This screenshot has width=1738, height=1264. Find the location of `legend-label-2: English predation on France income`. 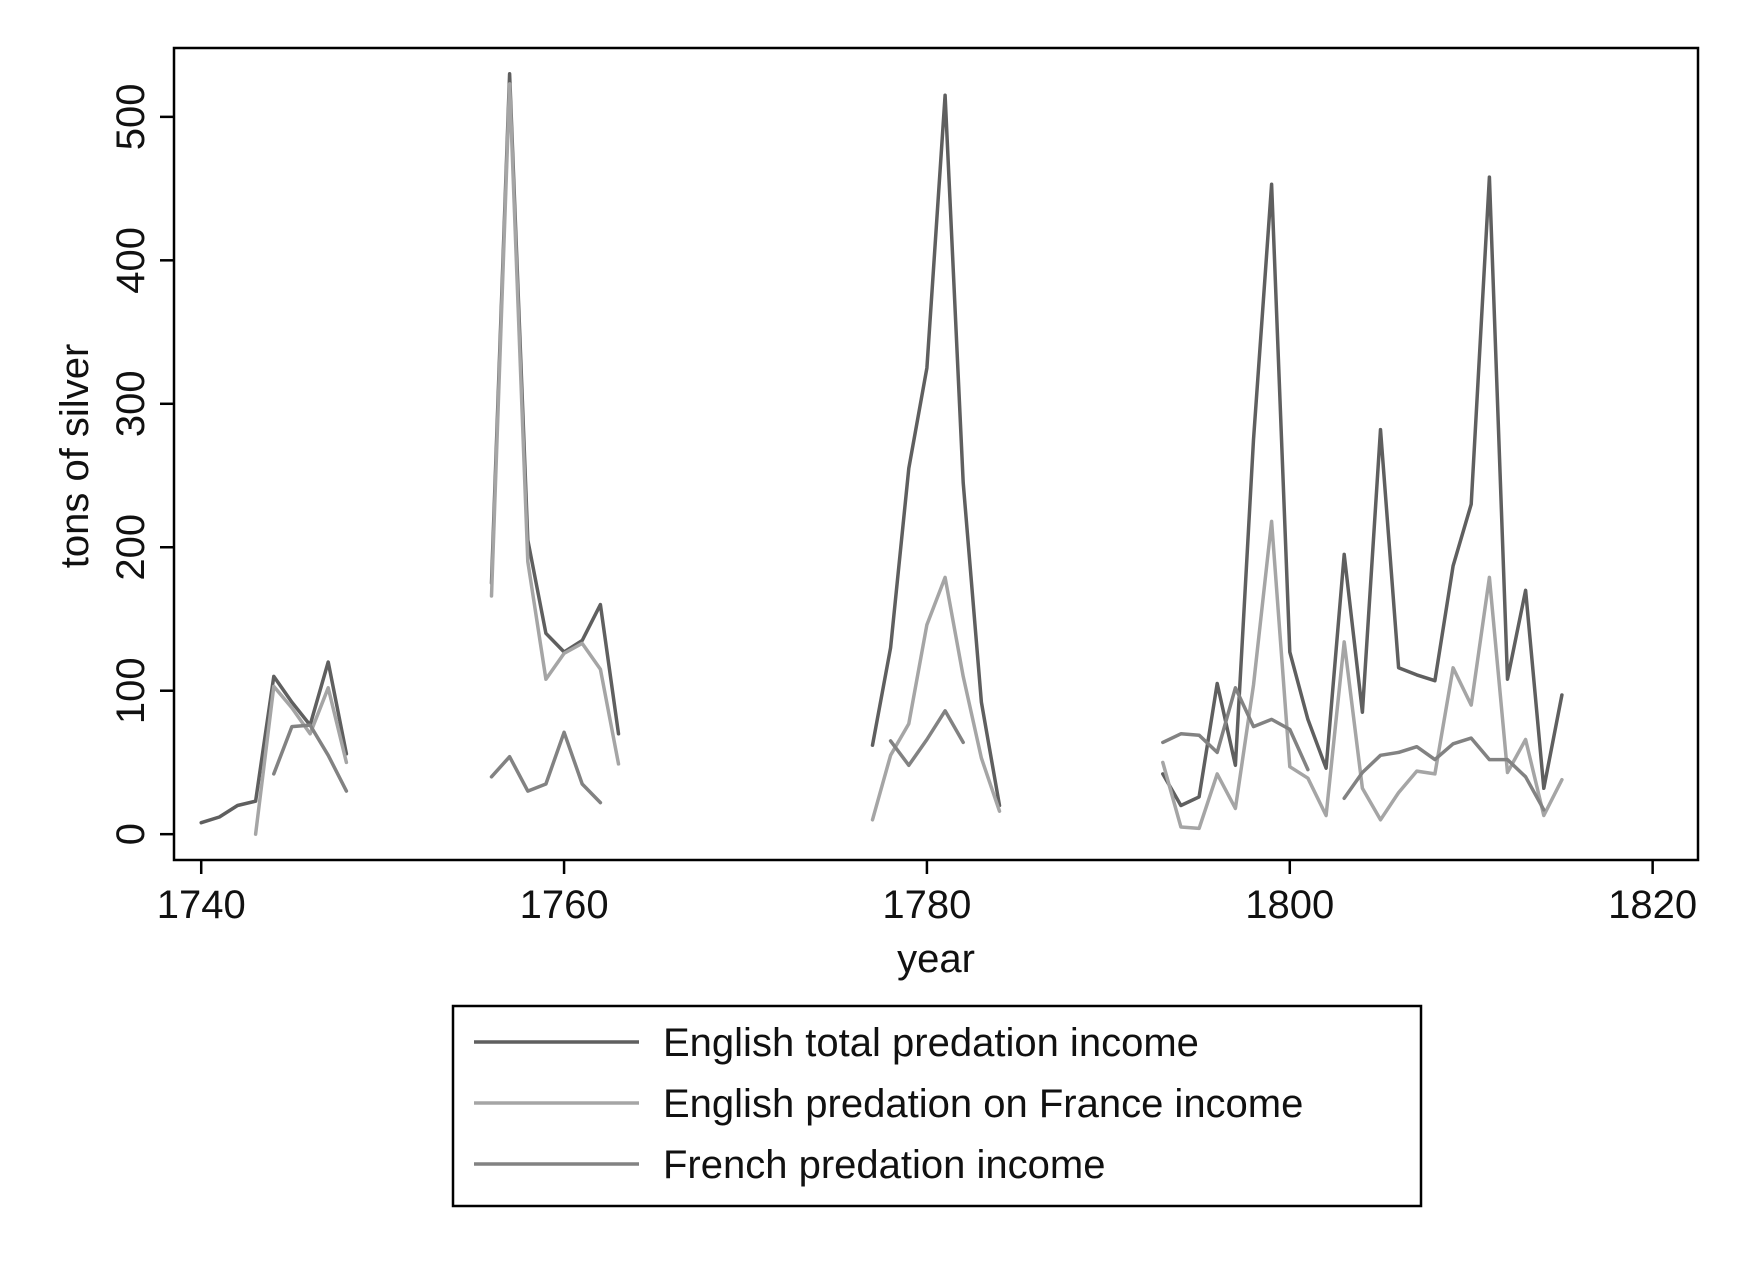

legend-label-2: English predation on France income is located at coordinates (983, 1104).